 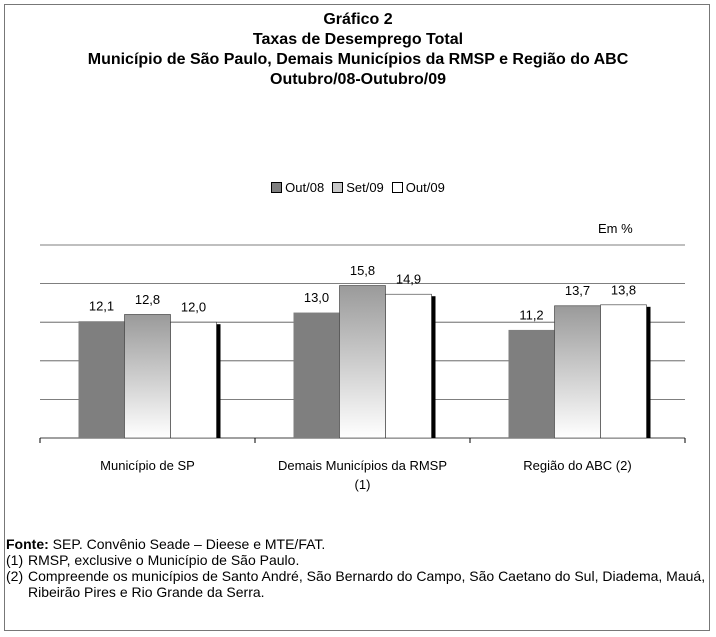 What do you see at coordinates (408, 279) in the screenshot?
I see `value-label: 14,9` at bounding box center [408, 279].